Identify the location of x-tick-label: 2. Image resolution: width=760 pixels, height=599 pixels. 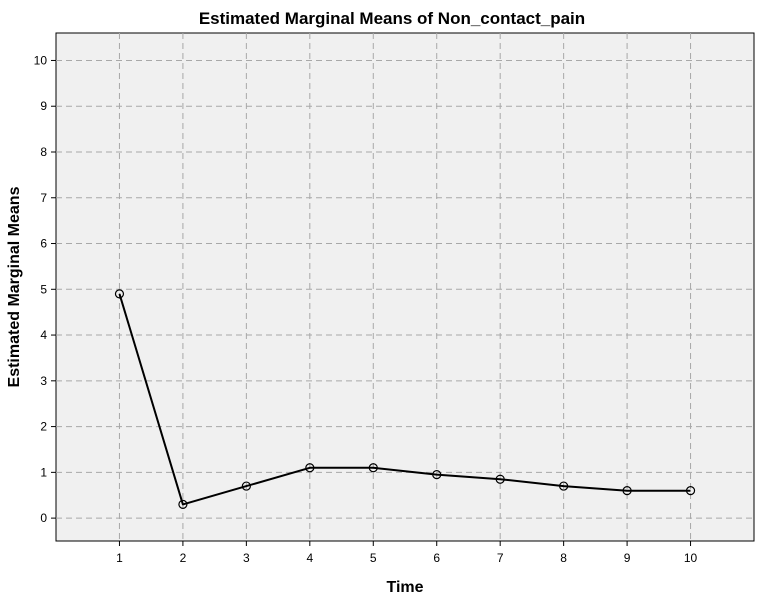
(183, 558).